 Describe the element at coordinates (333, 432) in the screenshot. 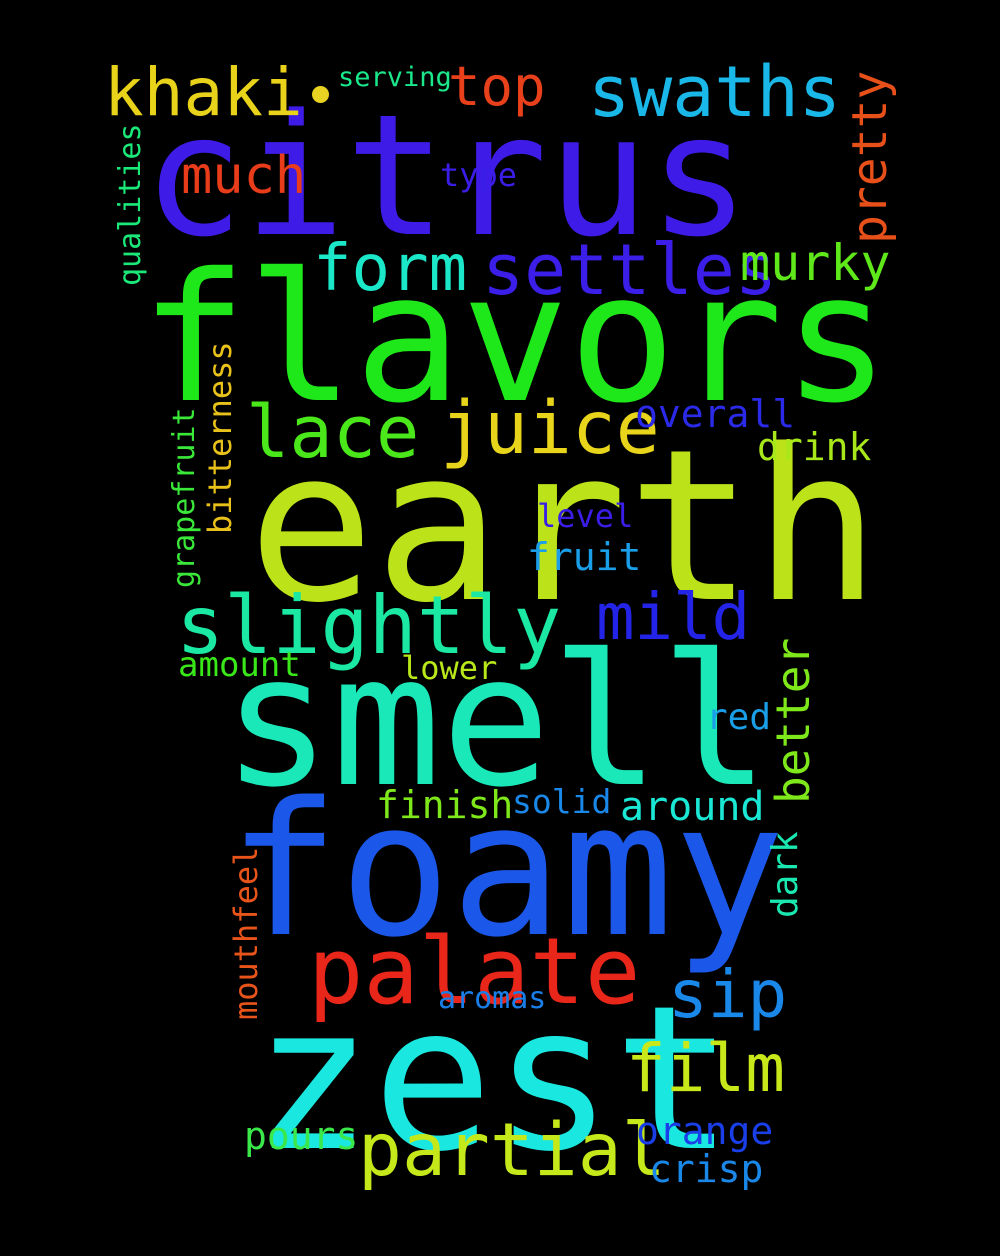

I see `word-lace: lace` at that location.